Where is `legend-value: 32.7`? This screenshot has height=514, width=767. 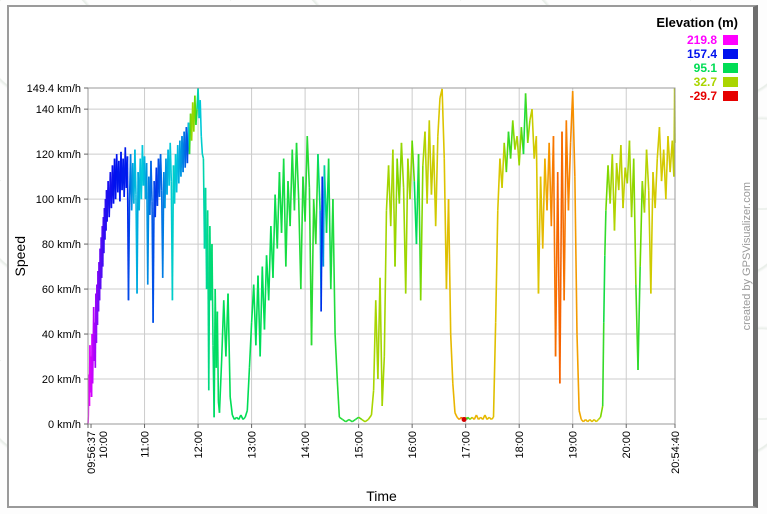
legend-value: 32.7 is located at coordinates (705, 81).